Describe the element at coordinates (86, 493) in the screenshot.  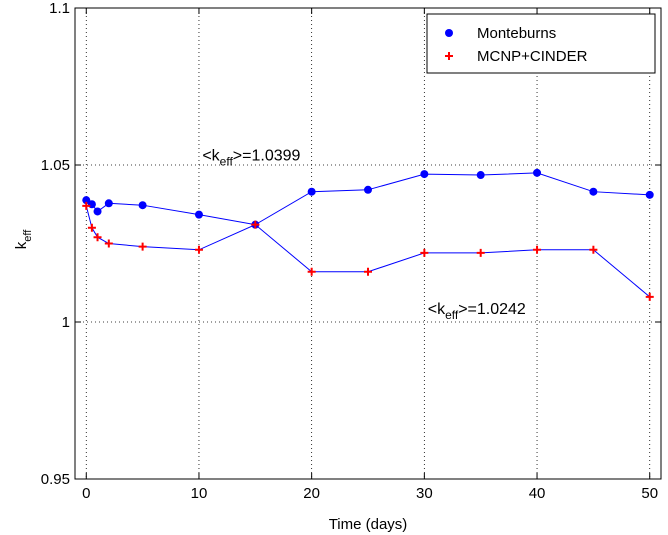
I see `x-tick-label: 0` at that location.